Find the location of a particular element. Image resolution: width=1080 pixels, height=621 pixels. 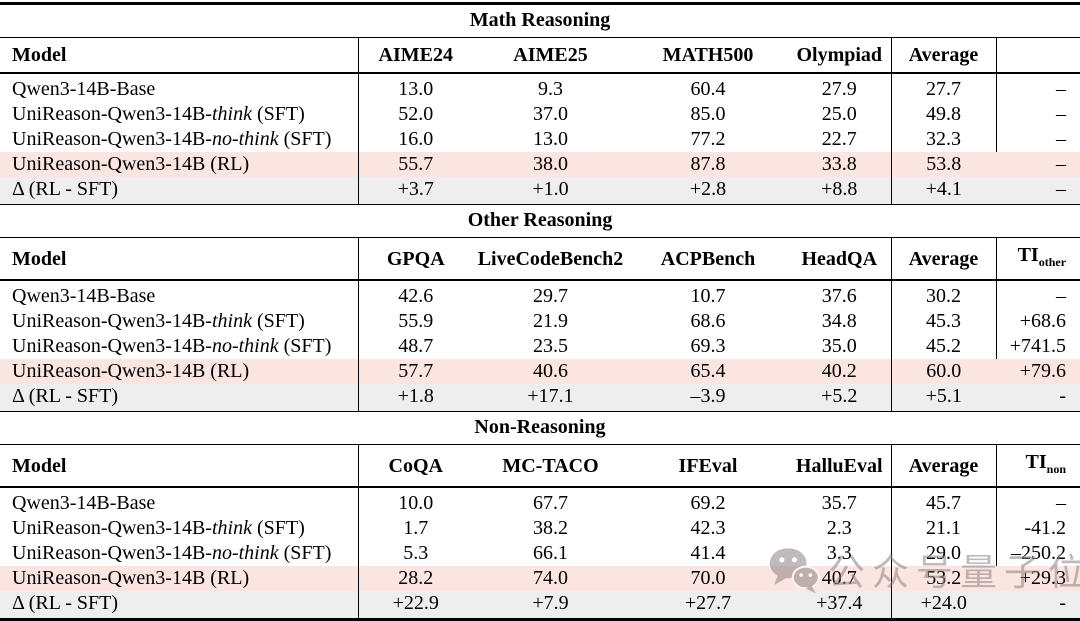

column-header: HeadQA is located at coordinates (839, 259).